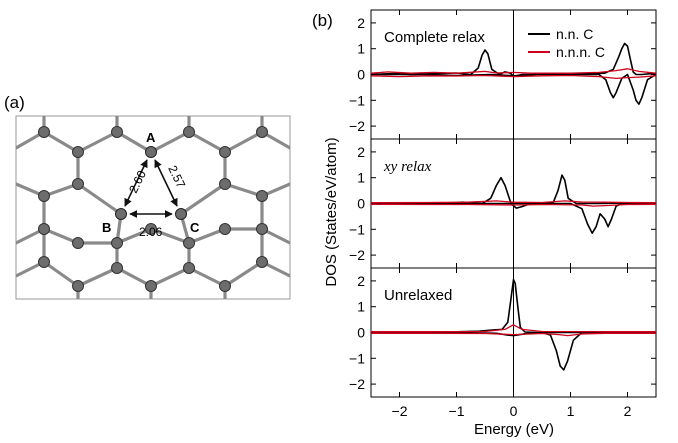  I want to click on dos-panel-1: 2 1 0 −1 −2 Complete relax, so click(503, 74).